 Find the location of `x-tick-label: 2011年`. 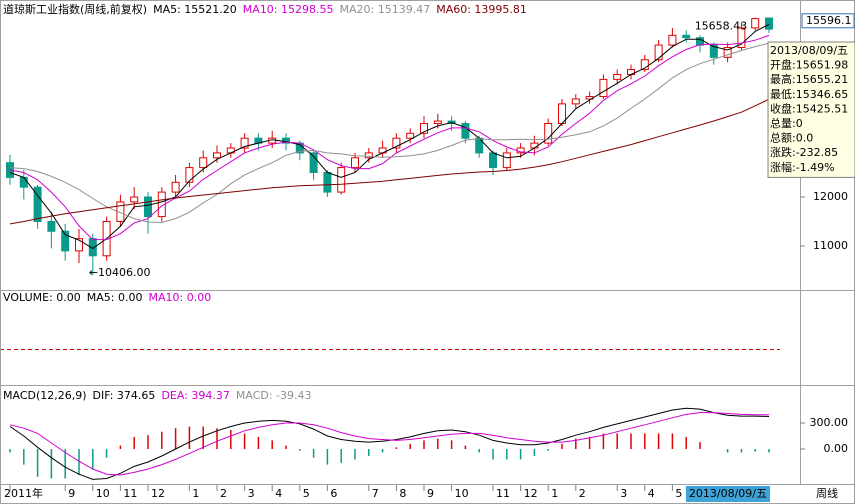

x-tick-label: 2011年 is located at coordinates (23, 493).